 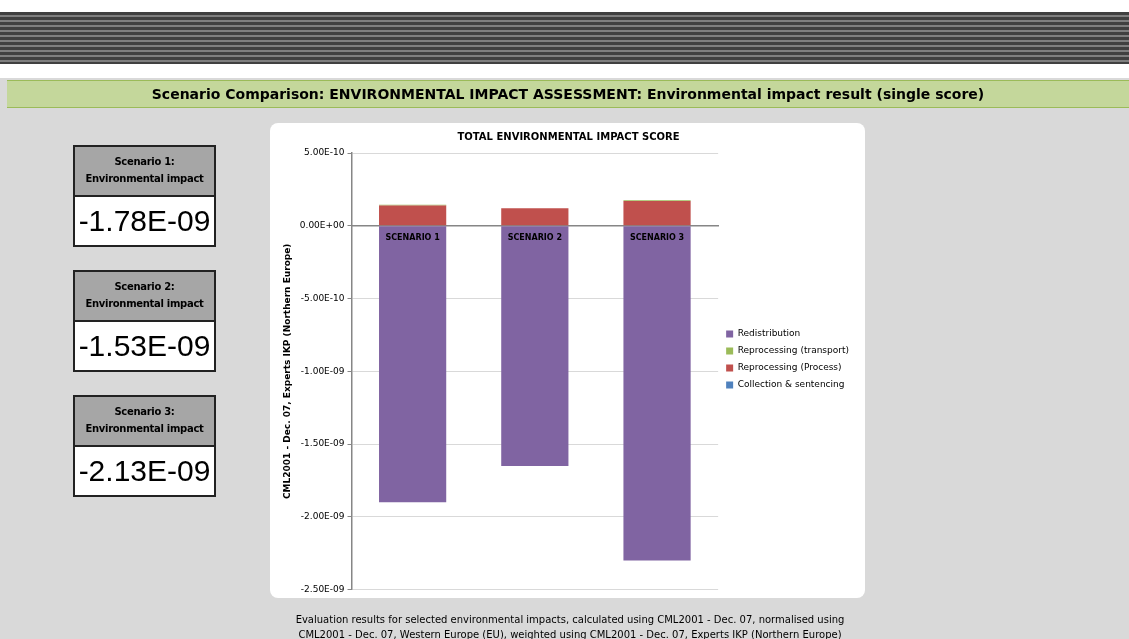 I want to click on legend-label: Reprocessing (Process), so click(x=789, y=367).